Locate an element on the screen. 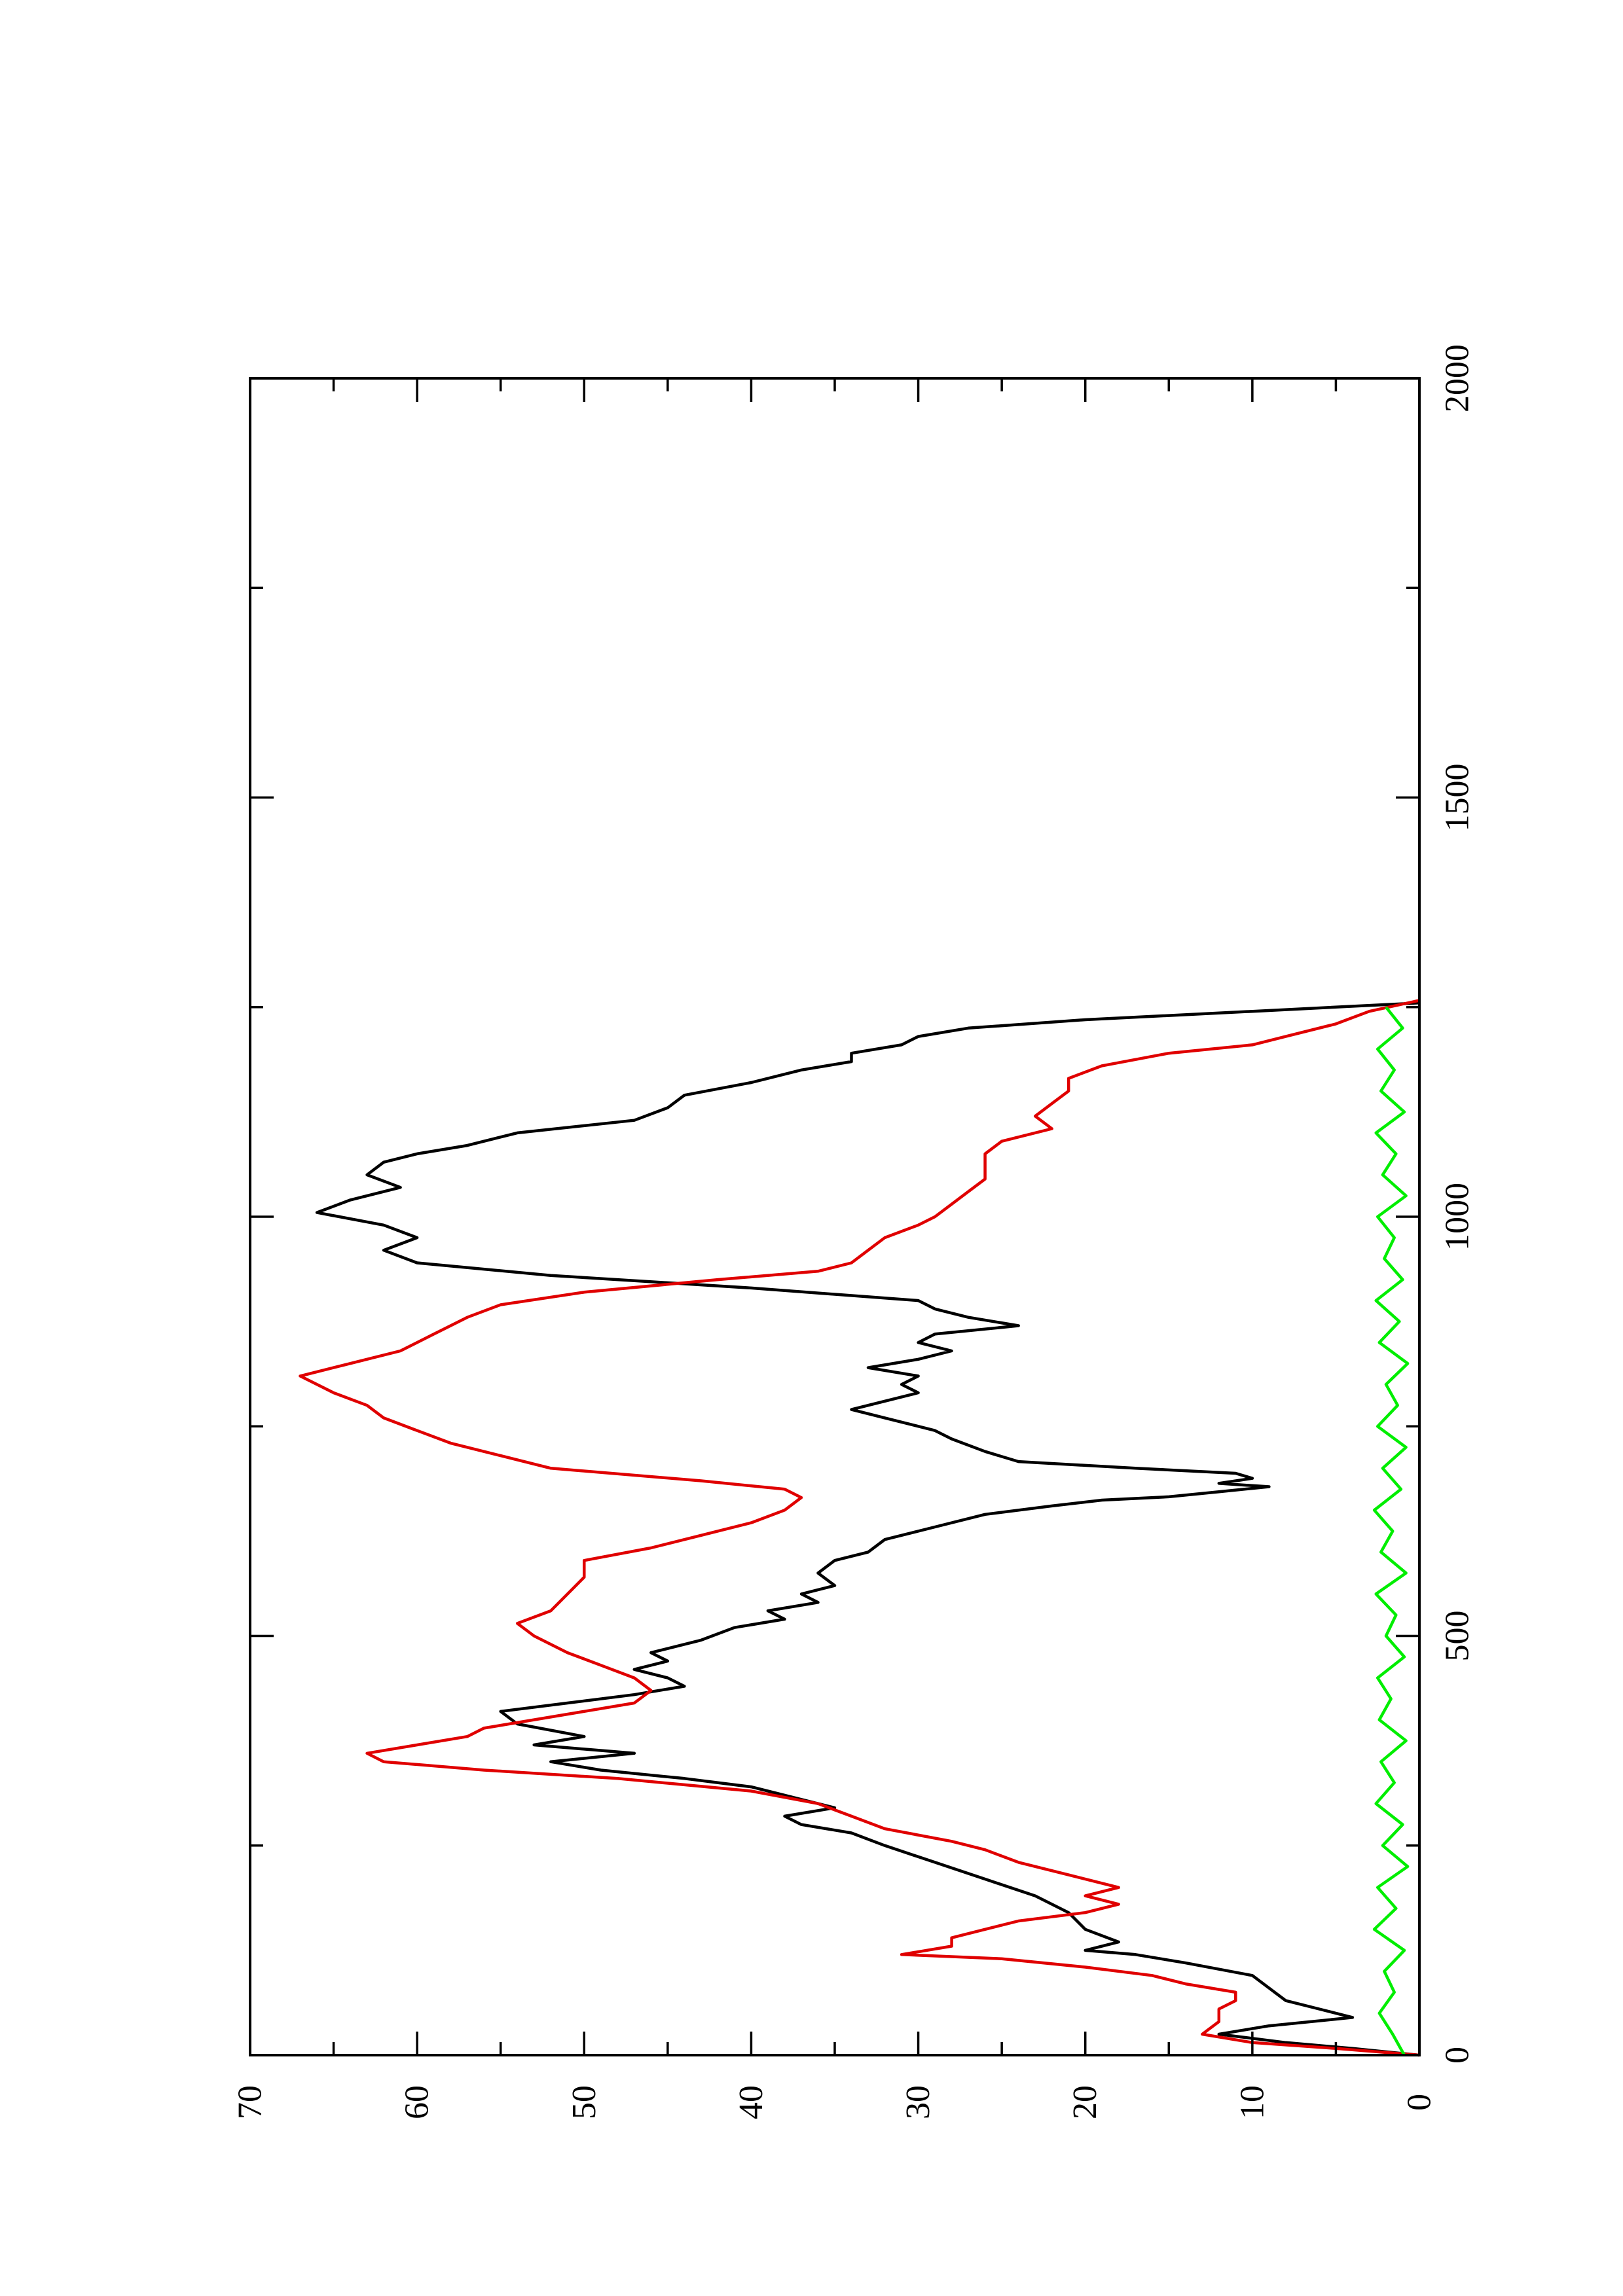 Image resolution: width=1623 pixels, height=2296 pixels. y-tick-label: 10 is located at coordinates (1252, 2102).